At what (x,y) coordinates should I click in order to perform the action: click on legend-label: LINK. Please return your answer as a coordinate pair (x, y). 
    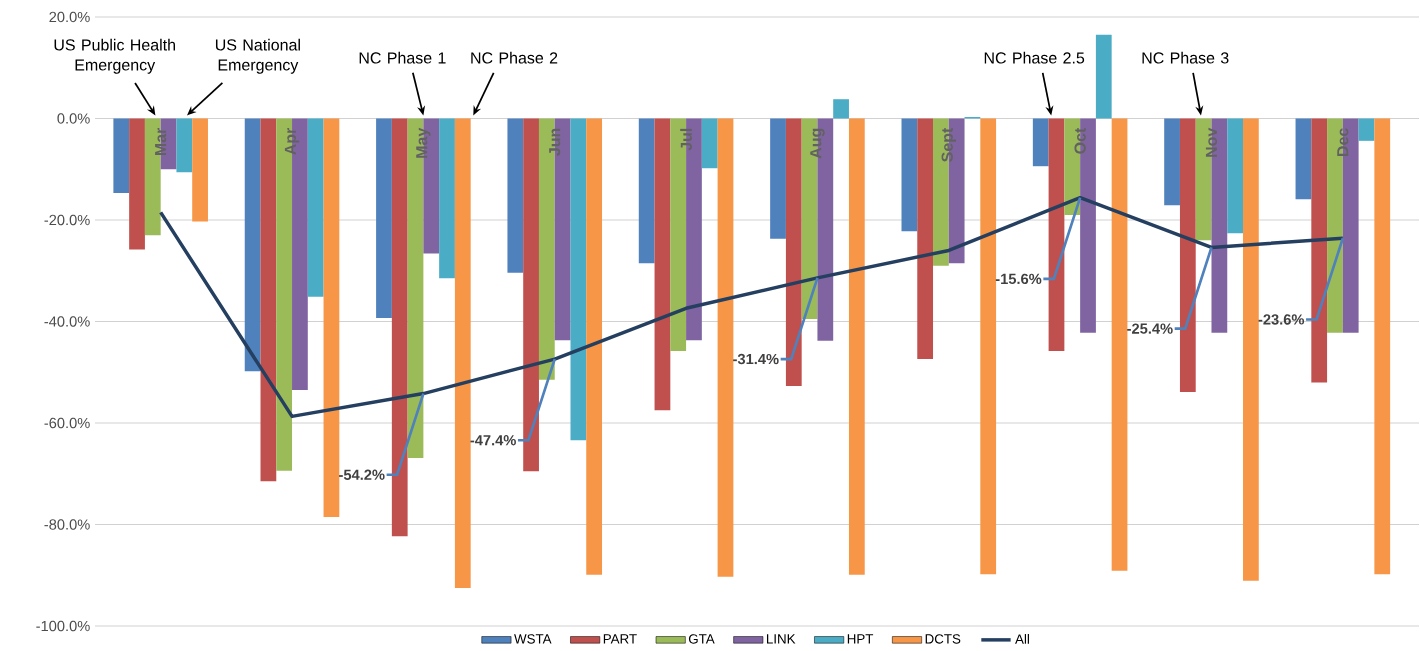
    Looking at the image, I should click on (781, 639).